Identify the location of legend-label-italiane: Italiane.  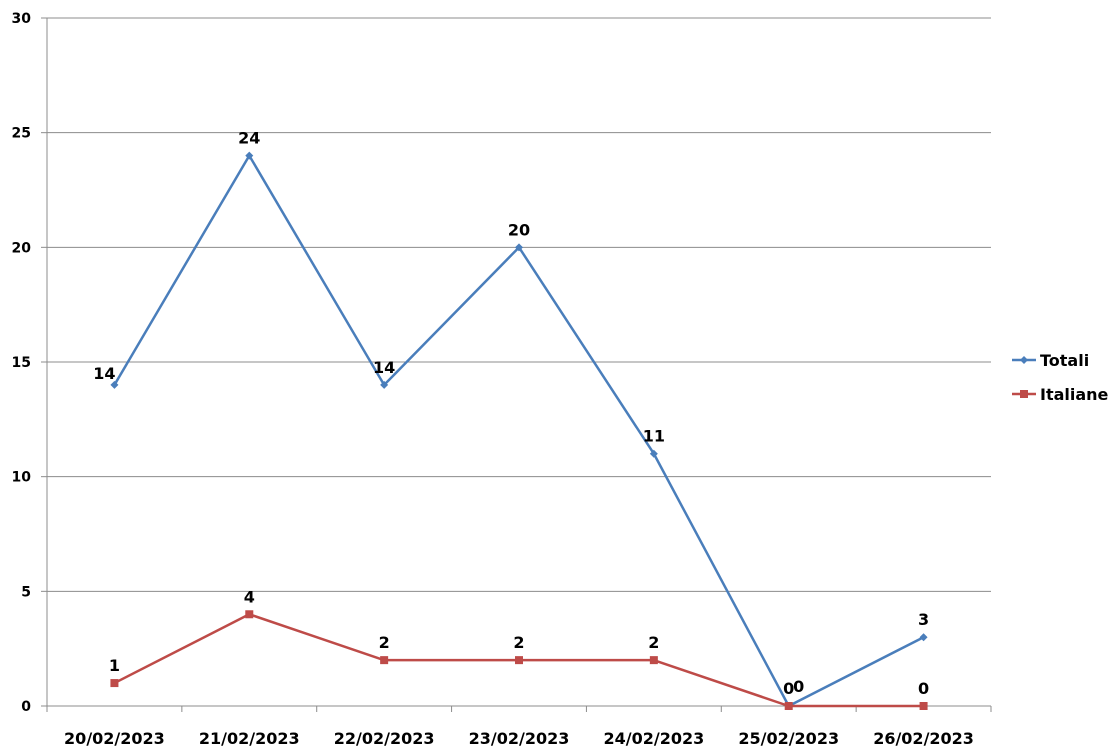
(1074, 394).